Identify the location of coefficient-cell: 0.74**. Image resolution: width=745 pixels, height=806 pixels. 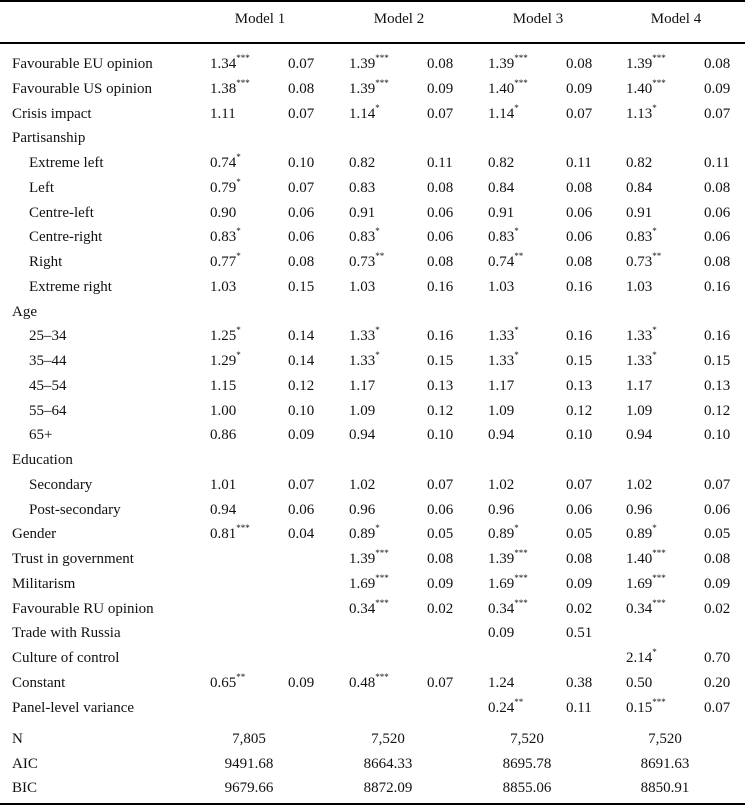
(505, 262).